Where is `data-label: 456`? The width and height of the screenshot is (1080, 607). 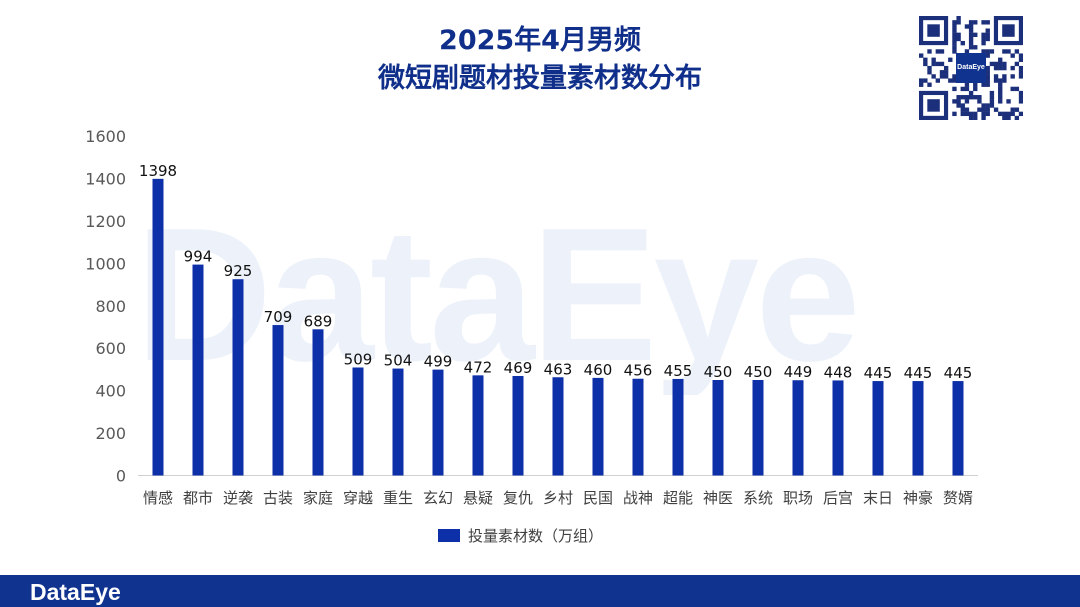
data-label: 456 is located at coordinates (638, 371).